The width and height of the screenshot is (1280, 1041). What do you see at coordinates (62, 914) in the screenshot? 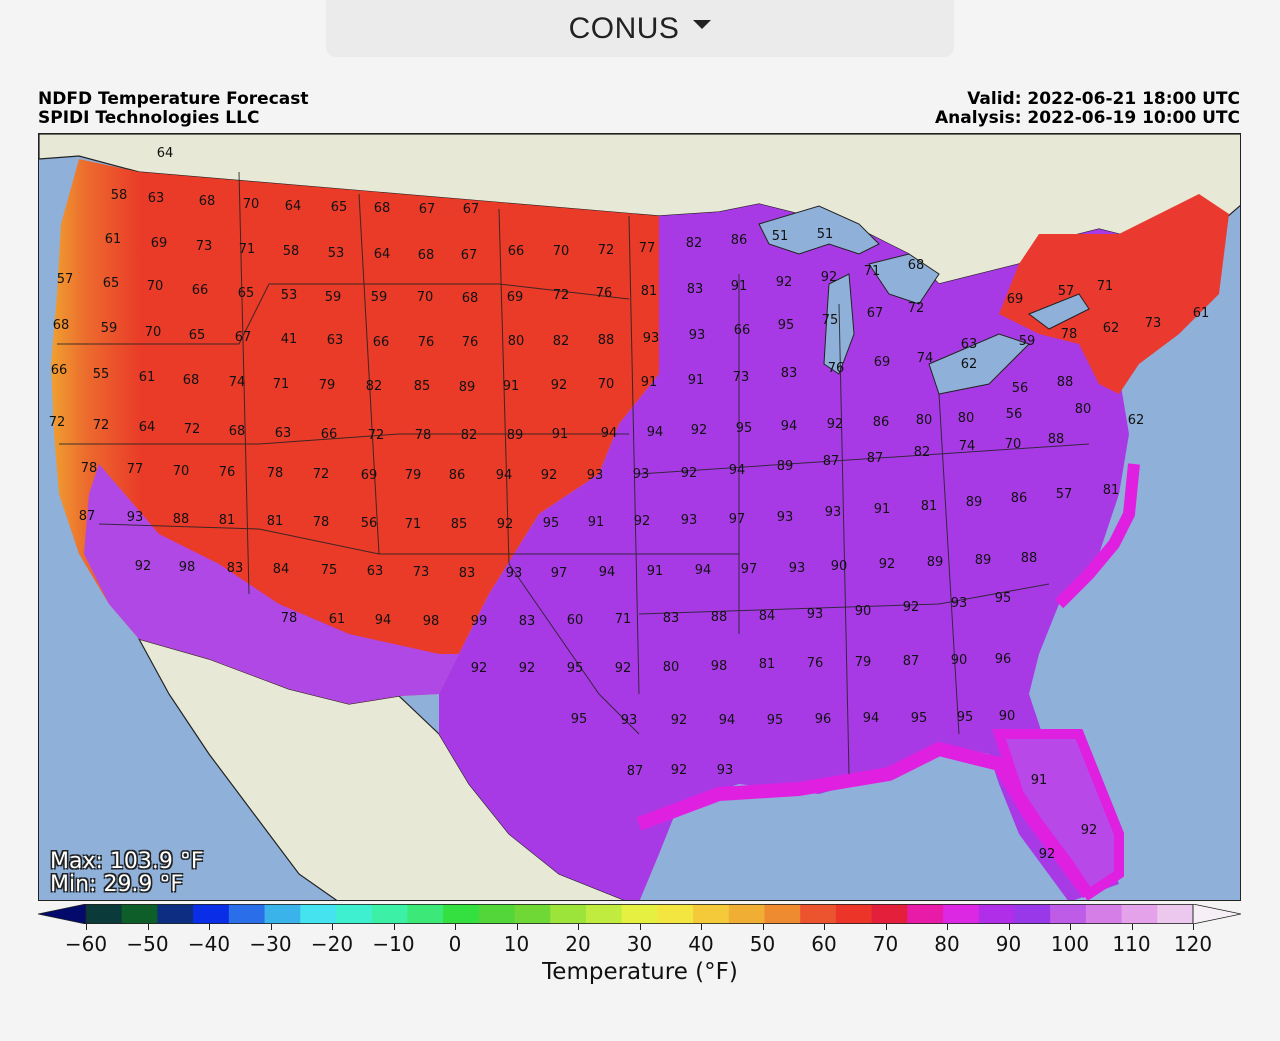
I see `colorbar-extend-low` at bounding box center [62, 914].